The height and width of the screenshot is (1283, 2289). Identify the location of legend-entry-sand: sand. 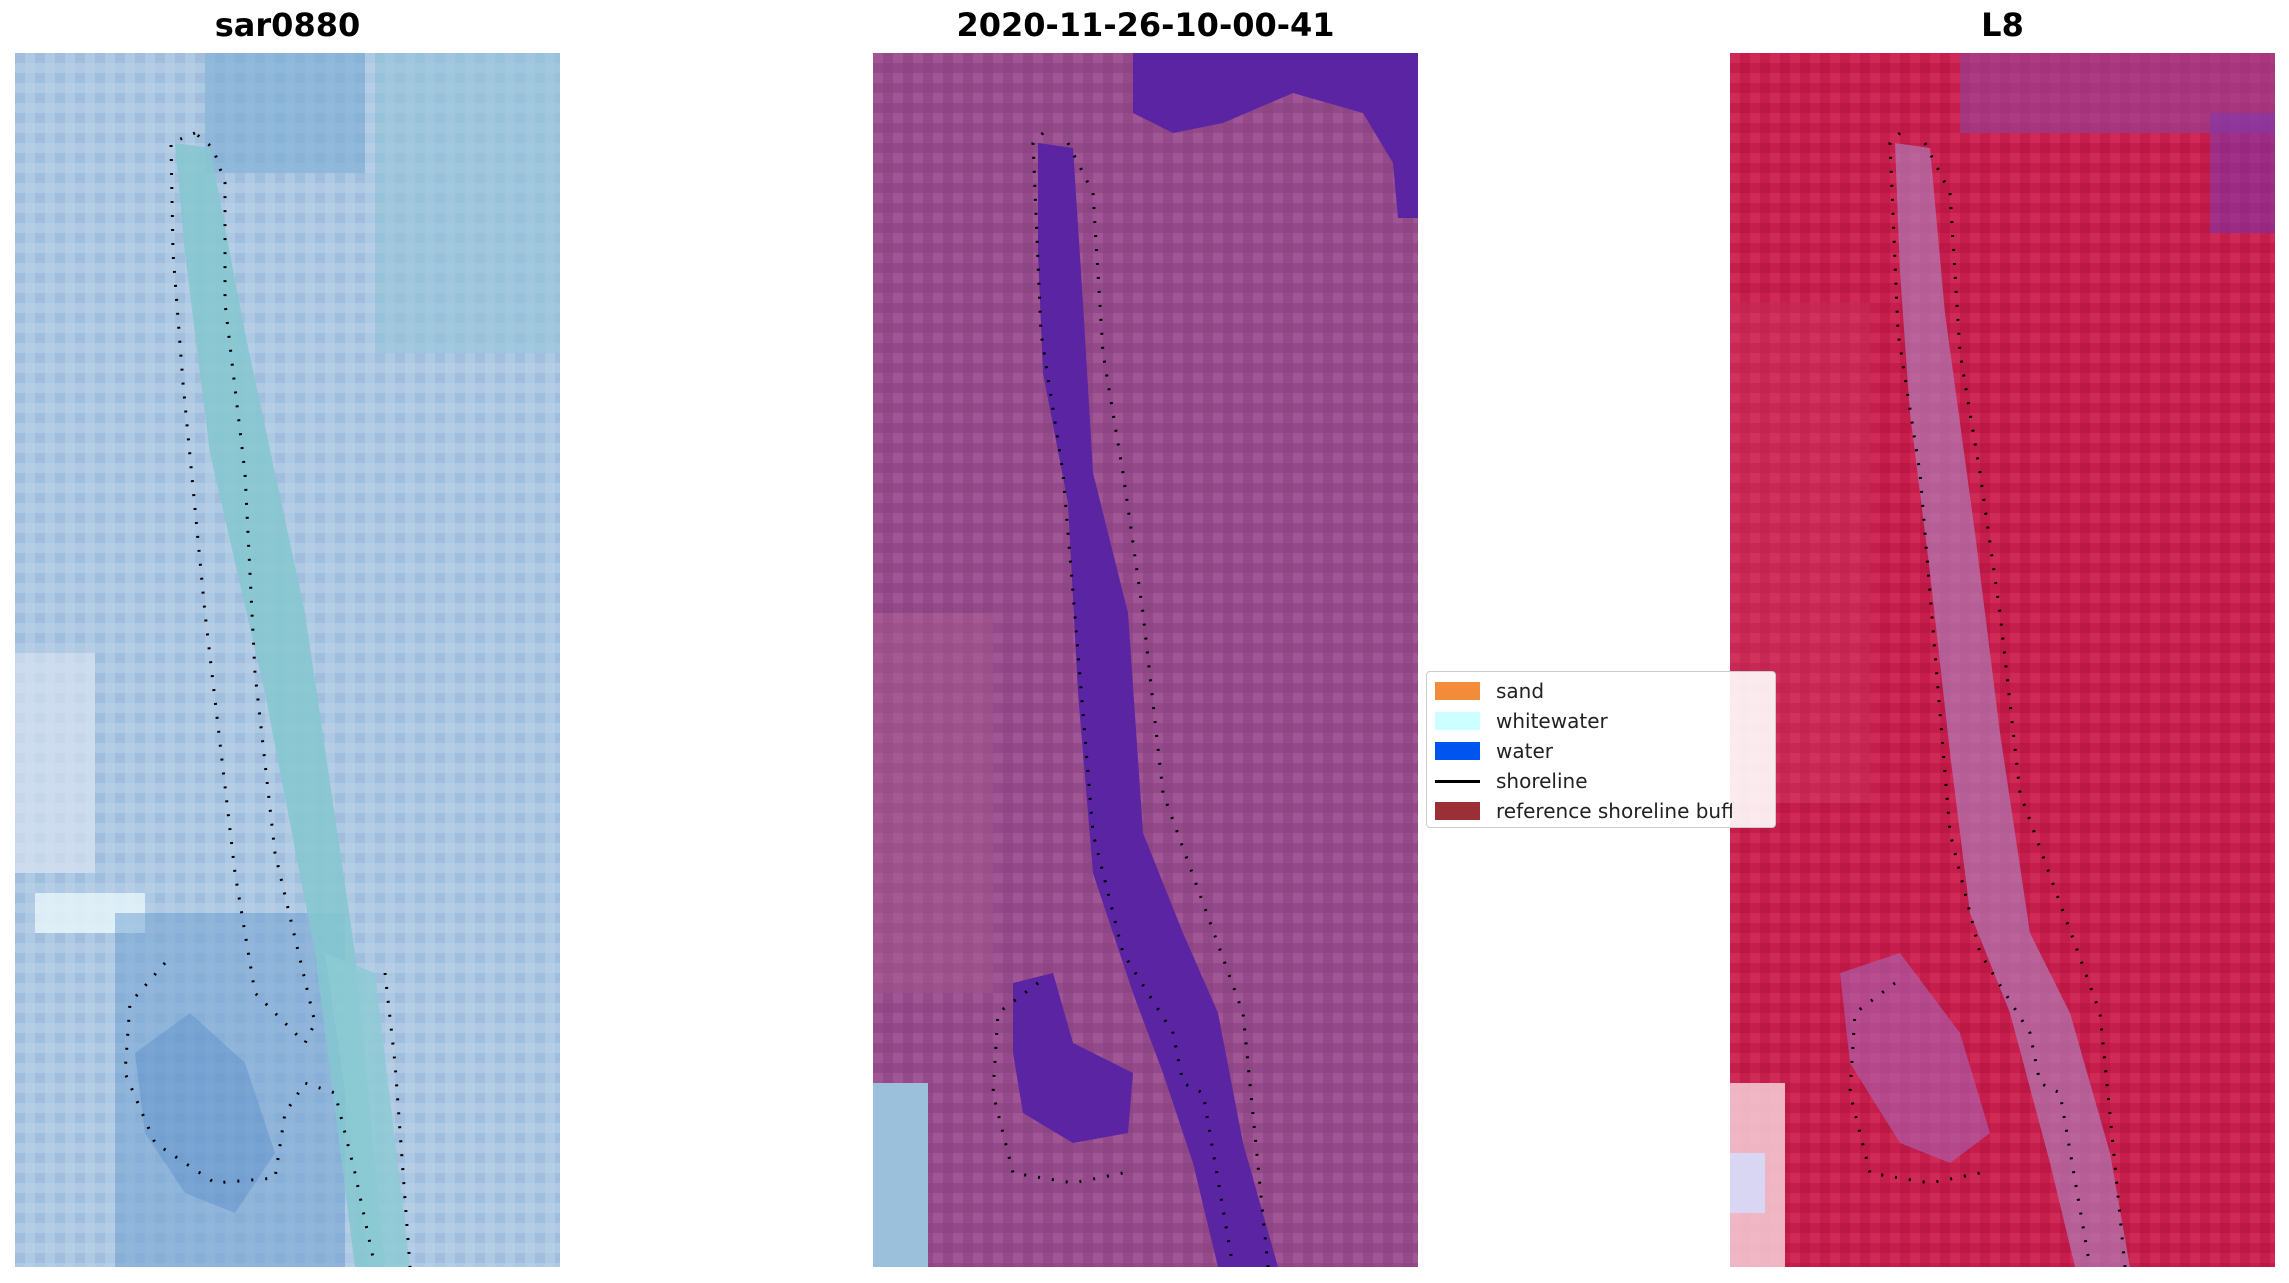
(1490, 691).